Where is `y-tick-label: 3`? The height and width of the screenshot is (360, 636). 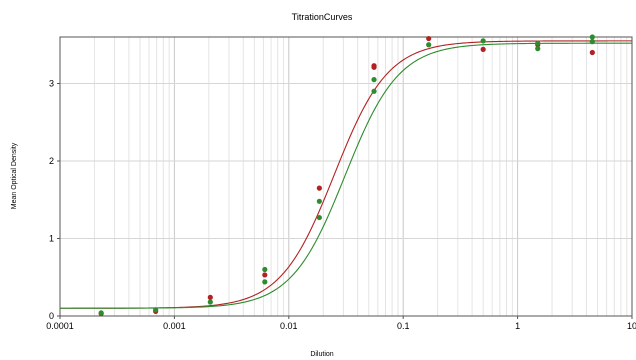
y-tick-label: 3 is located at coordinates (51, 84).